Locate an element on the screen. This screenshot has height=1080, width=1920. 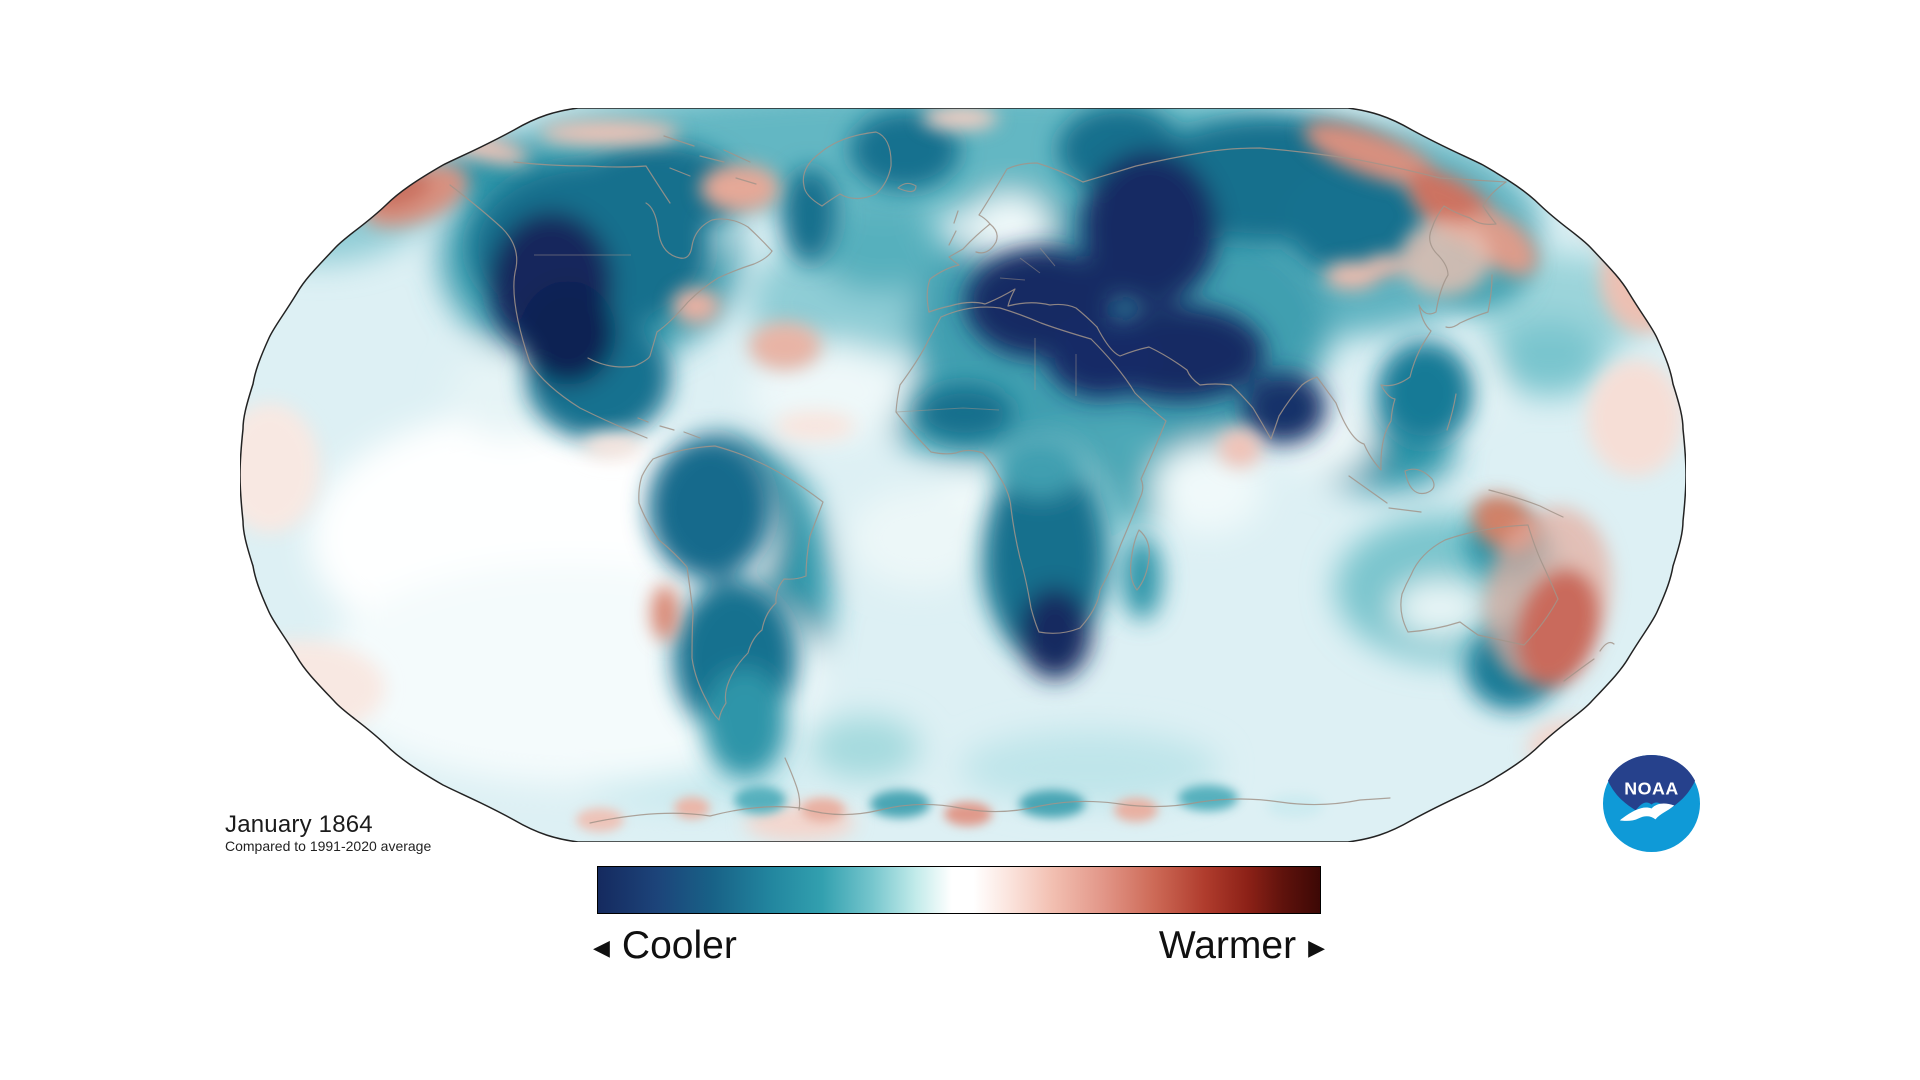
colorbar is located at coordinates (959, 890).